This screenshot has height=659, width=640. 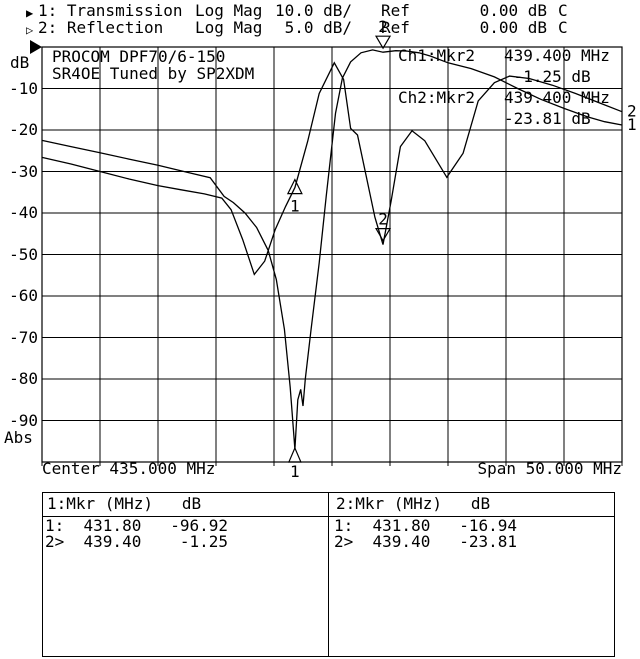 I want to click on ch1-marker-readout-freq: Ch1:Mkr2 439.400 MHz, so click(x=504, y=55).